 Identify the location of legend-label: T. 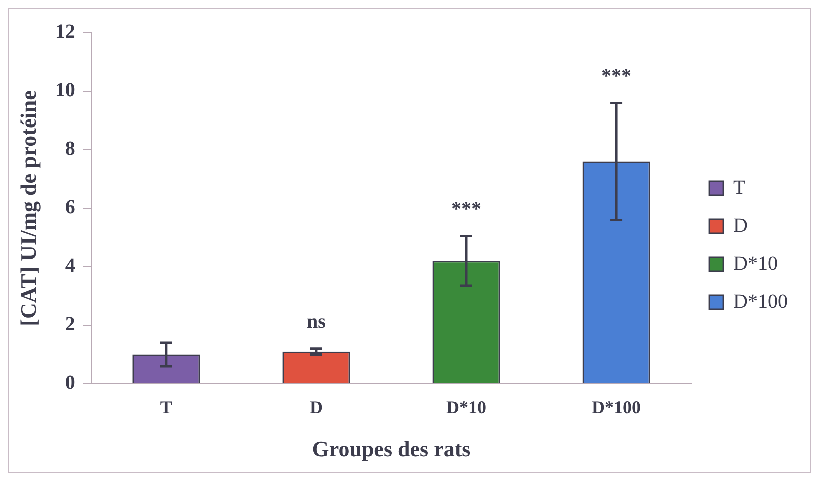
(740, 187).